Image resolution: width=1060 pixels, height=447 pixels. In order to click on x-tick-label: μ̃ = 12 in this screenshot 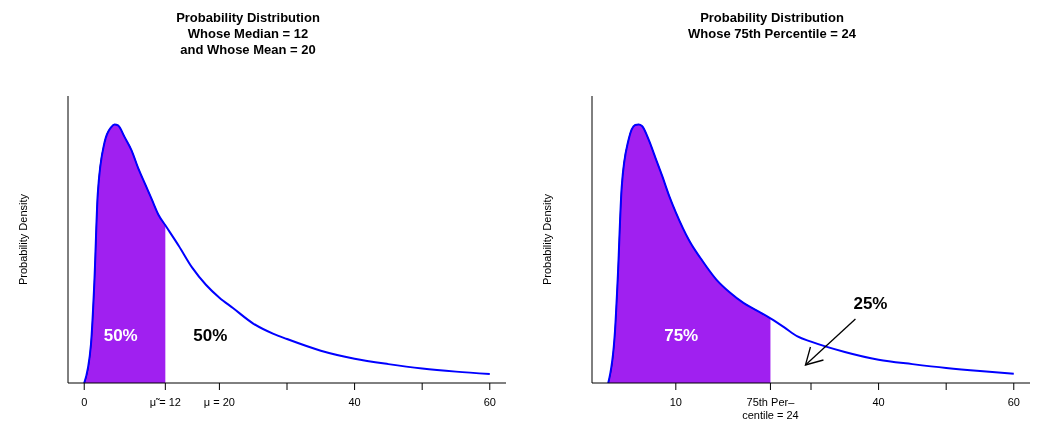, I will do `click(165, 402)`.